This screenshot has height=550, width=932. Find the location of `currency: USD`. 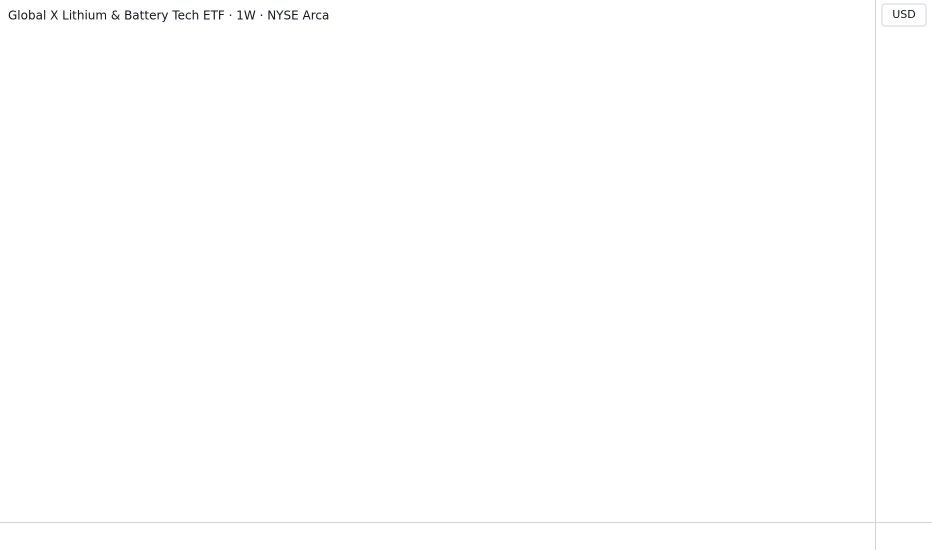

currency: USD is located at coordinates (904, 14).